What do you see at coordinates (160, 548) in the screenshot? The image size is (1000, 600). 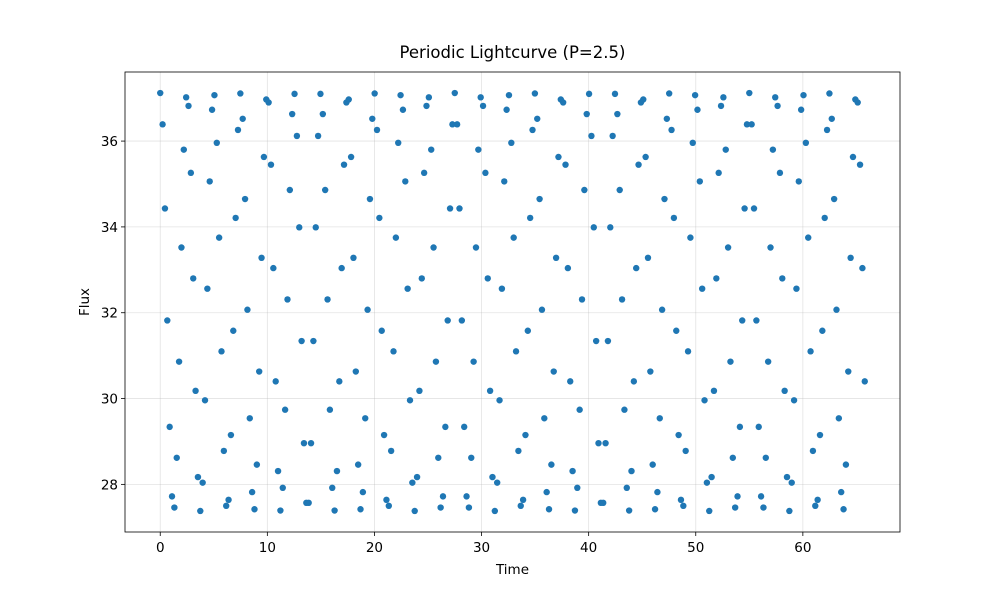 I see `x-tick-label: 0` at bounding box center [160, 548].